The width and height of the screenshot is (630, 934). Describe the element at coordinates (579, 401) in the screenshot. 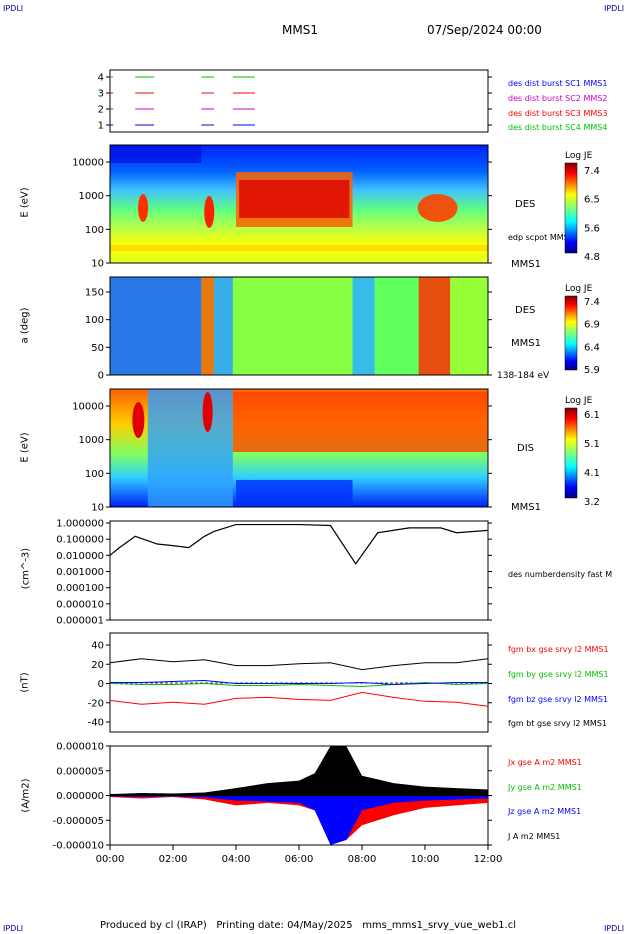

I see `colorbar3-title: Log JE` at that location.